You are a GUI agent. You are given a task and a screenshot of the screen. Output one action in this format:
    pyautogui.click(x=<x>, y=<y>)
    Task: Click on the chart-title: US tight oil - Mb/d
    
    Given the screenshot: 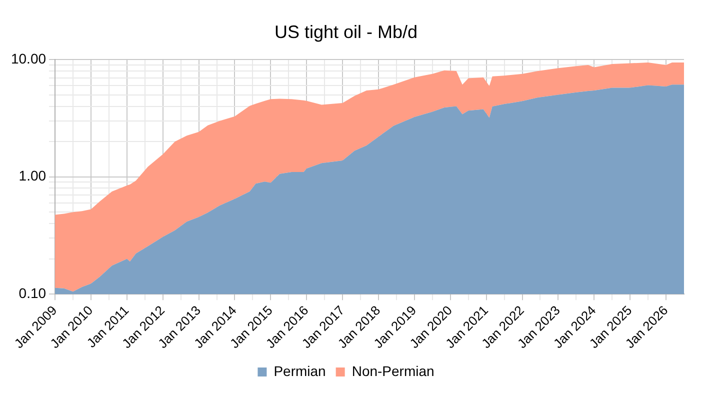 What is the action you would take?
    pyautogui.click(x=346, y=32)
    